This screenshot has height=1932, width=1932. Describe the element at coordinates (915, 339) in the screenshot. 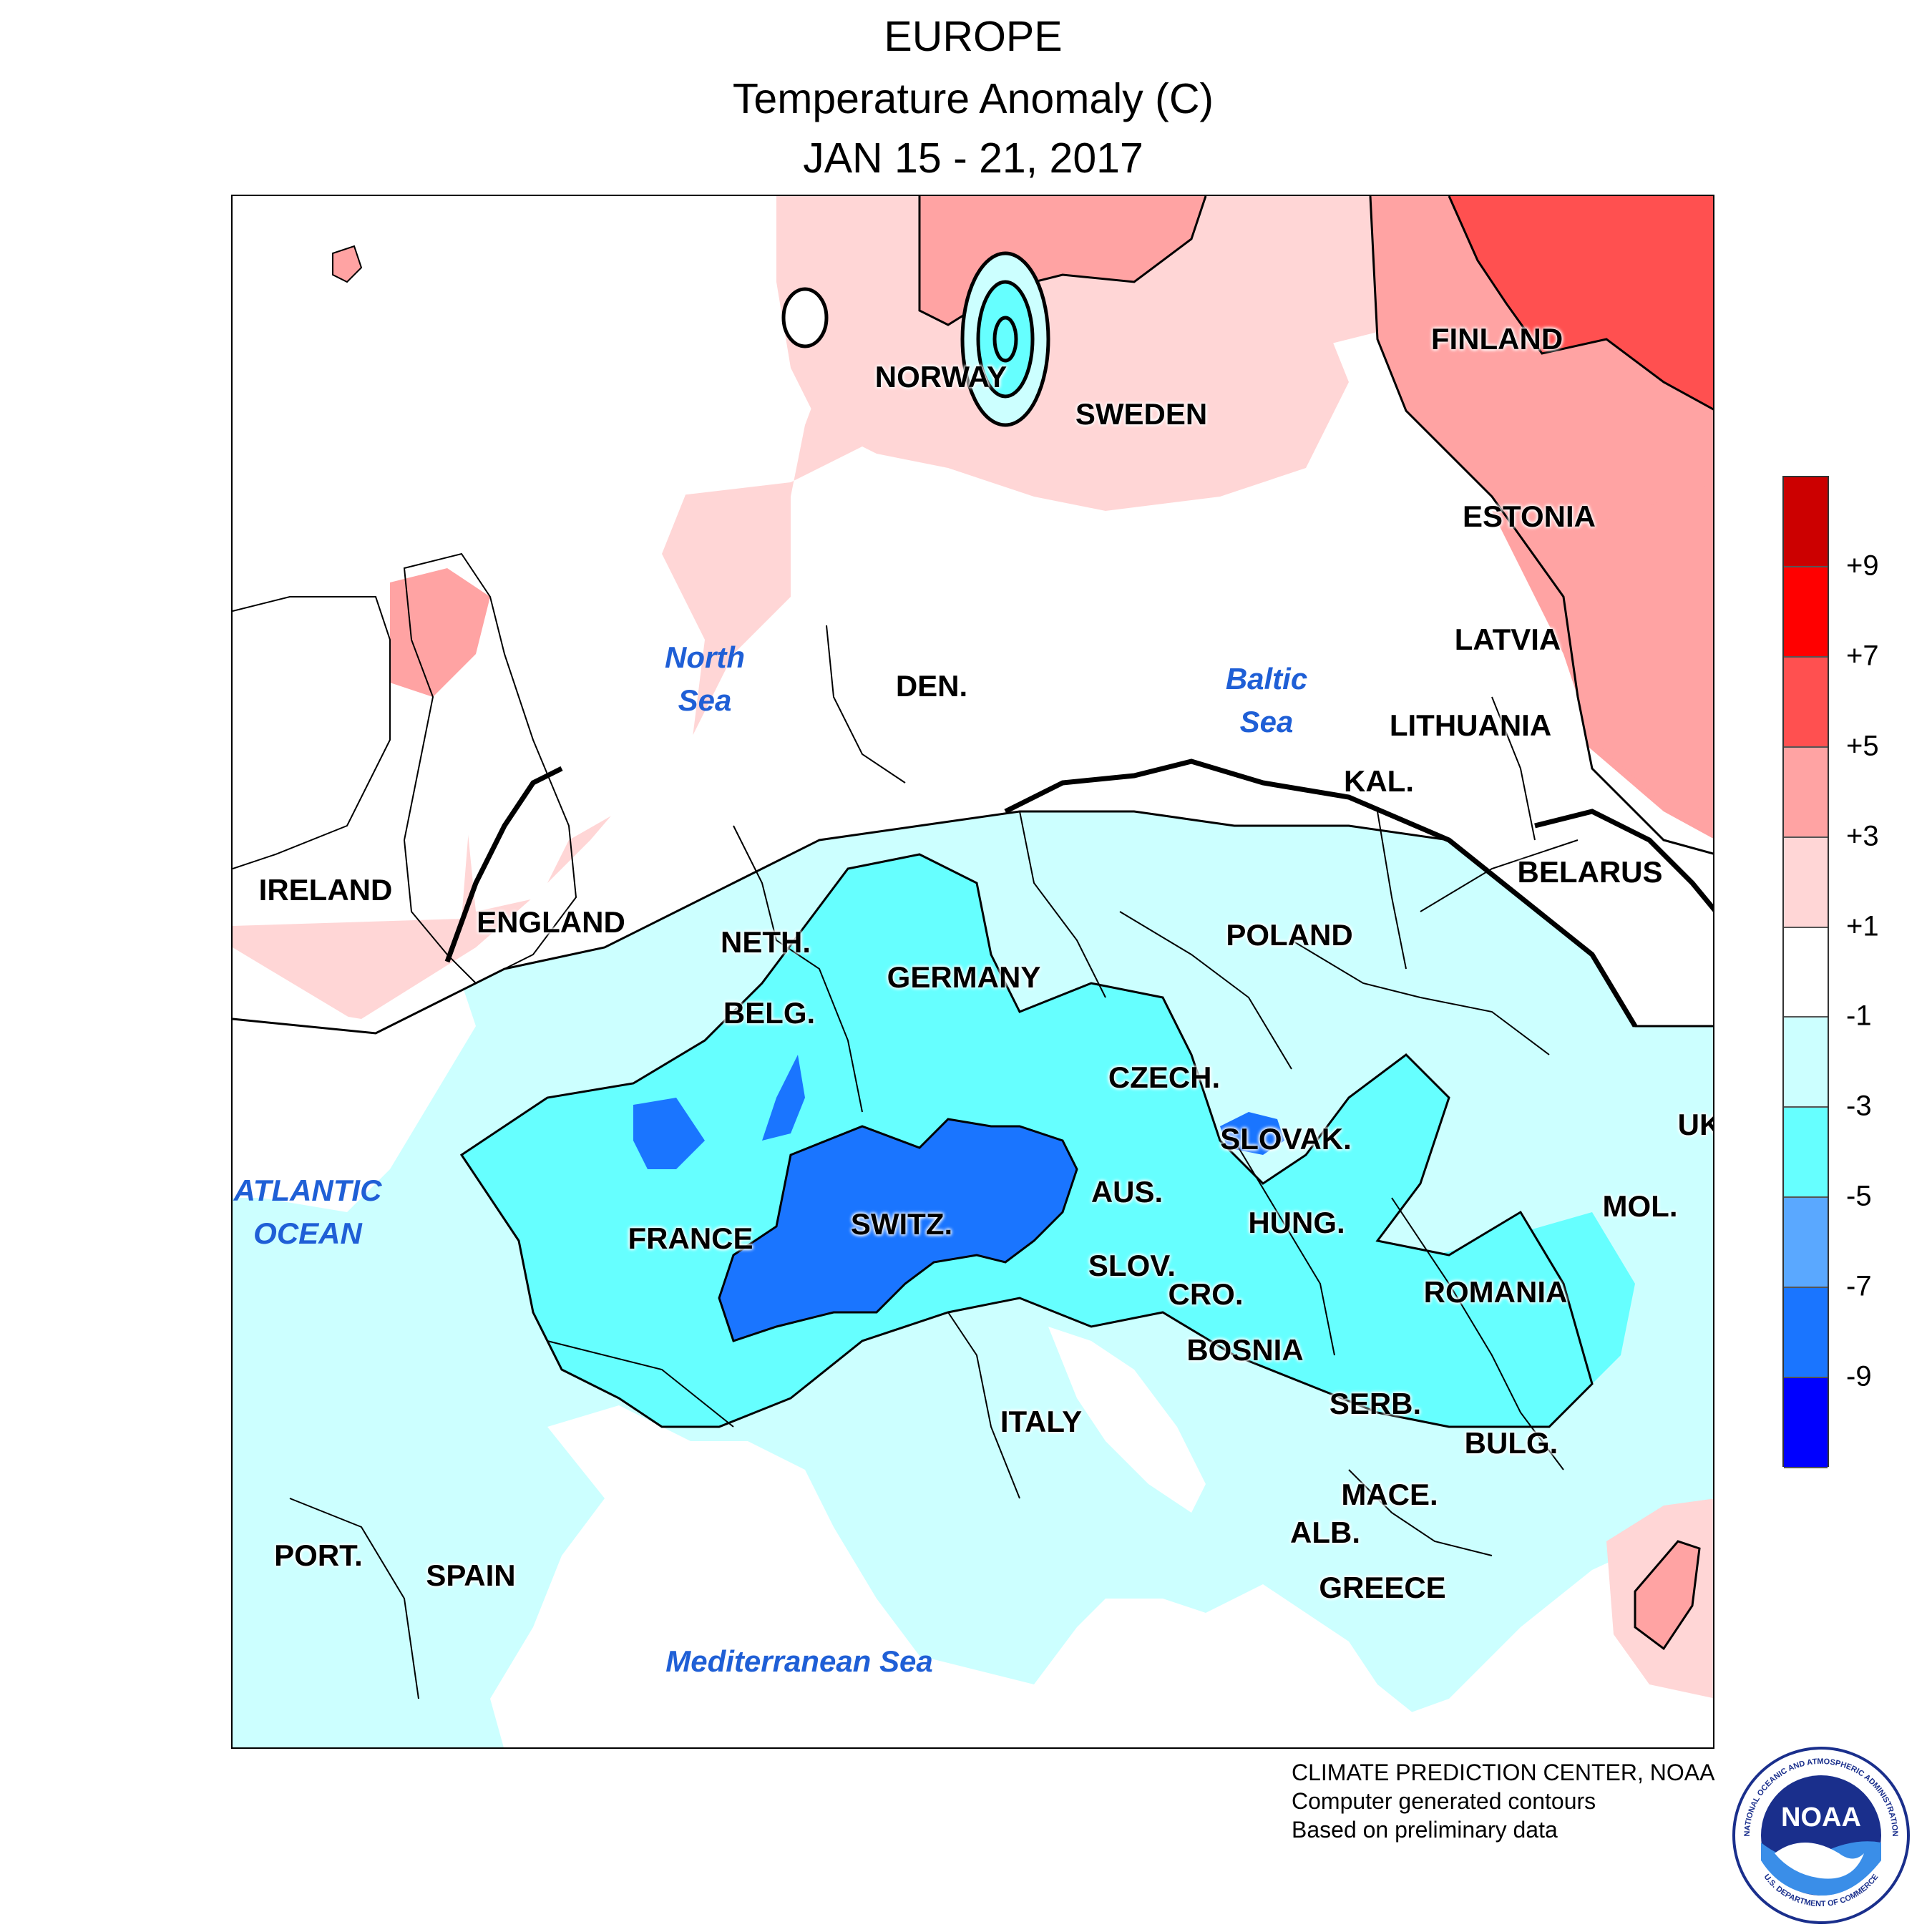

I see `norway-cold-center` at that location.